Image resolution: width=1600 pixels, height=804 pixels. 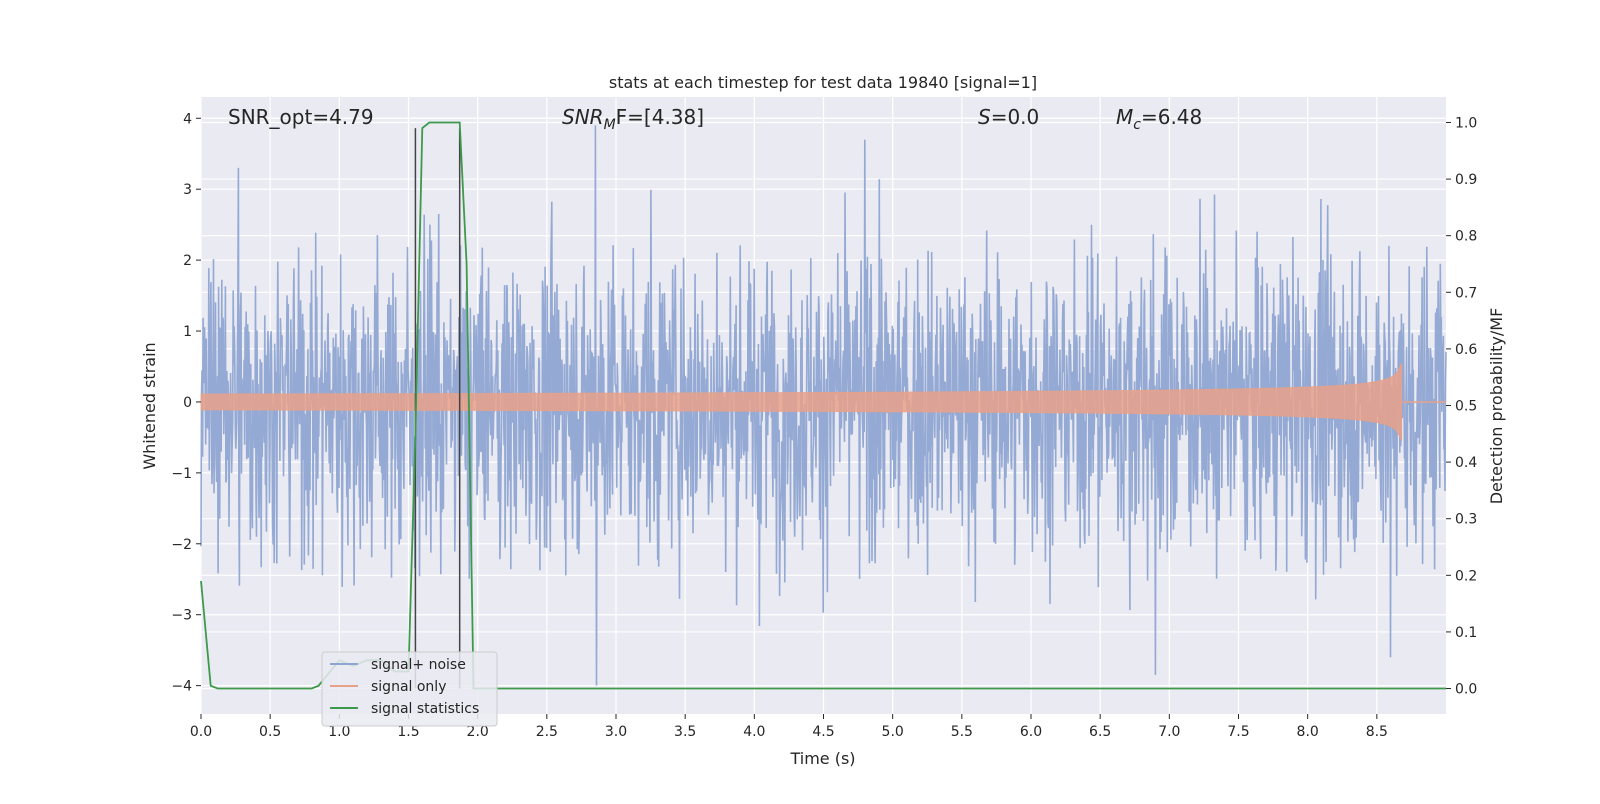 I want to click on y-axis-label: Whitened strain, so click(x=149, y=405).